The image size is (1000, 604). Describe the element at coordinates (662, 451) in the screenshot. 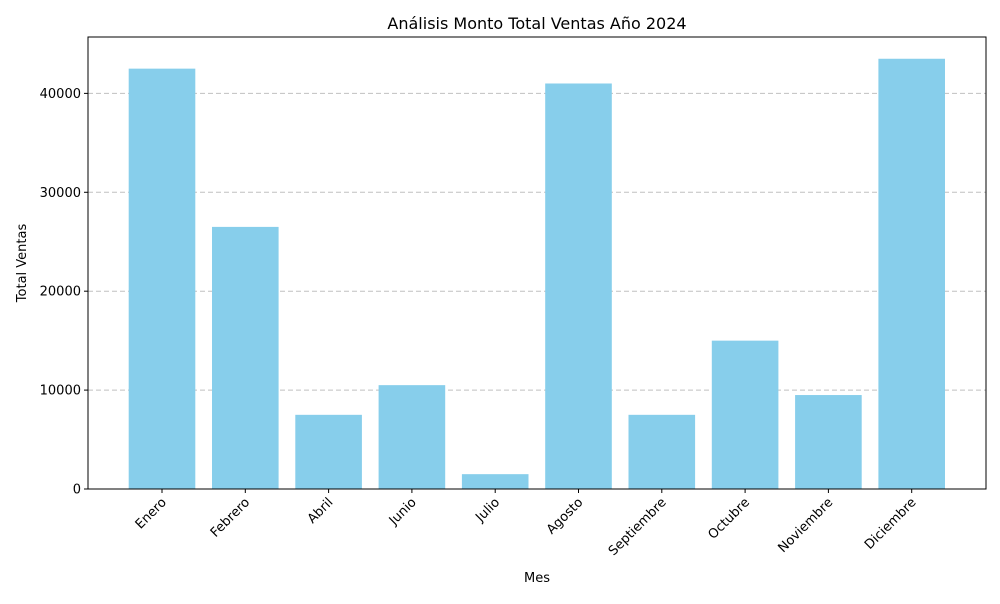

I see `bar-septiembre` at that location.